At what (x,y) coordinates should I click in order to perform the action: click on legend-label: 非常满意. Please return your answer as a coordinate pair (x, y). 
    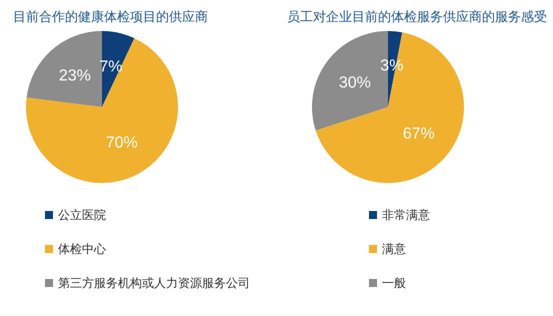
    Looking at the image, I should click on (406, 215).